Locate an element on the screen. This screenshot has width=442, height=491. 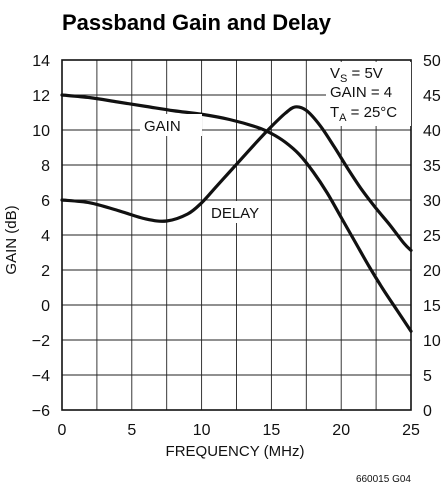
x-tick-label: 15 is located at coordinates (272, 430).